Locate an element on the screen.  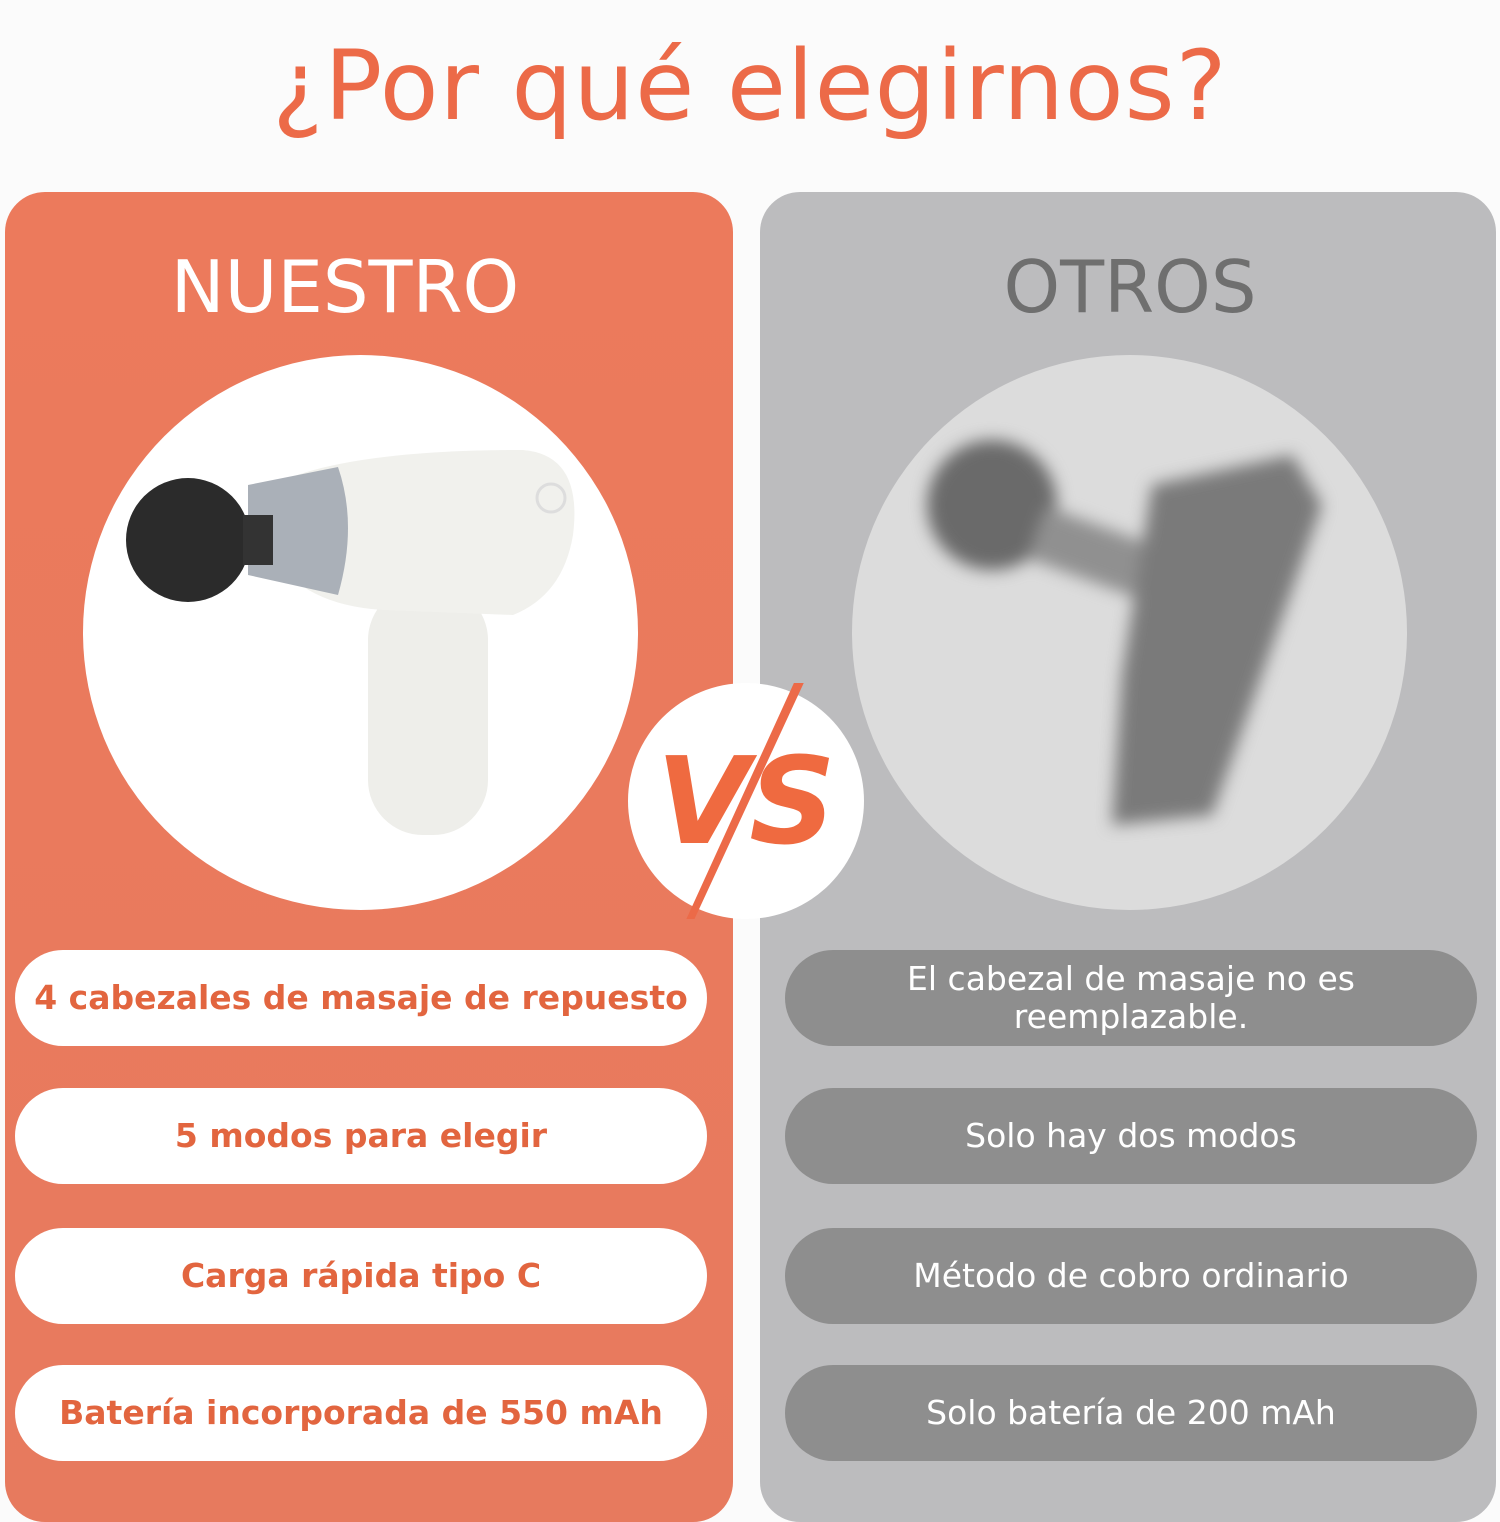
others-feature: Método de cobro ordinario is located at coordinates (1131, 1276).